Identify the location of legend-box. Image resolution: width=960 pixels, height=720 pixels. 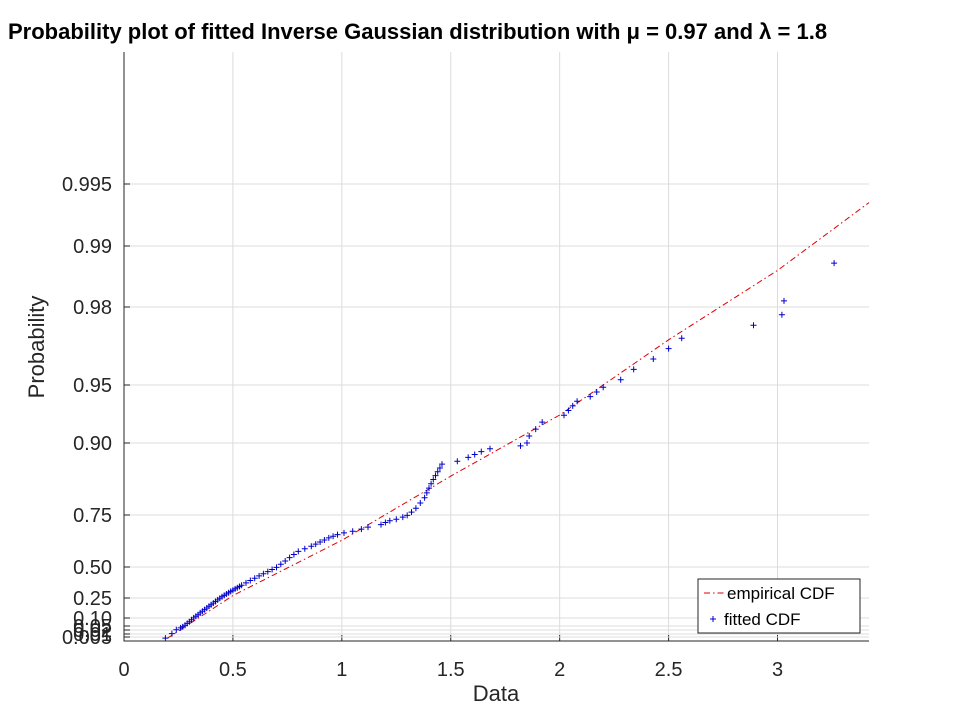
(779, 606).